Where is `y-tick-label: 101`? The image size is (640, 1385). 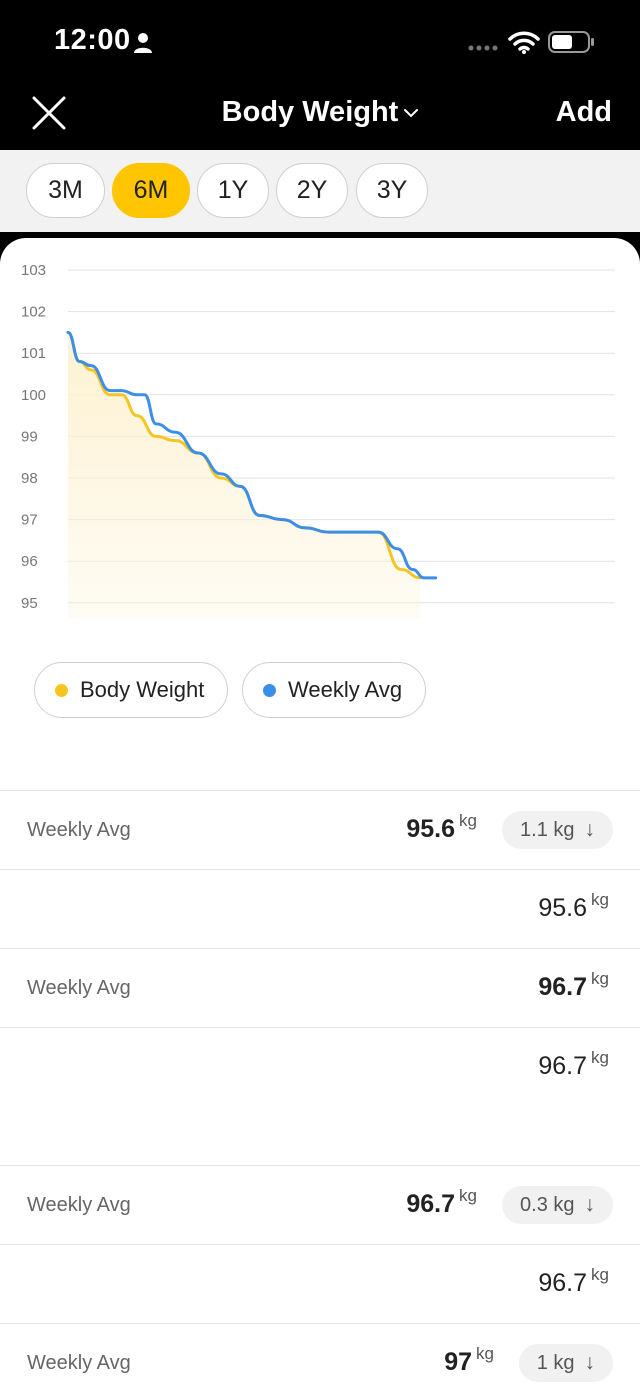
y-tick-label: 101 is located at coordinates (33, 353).